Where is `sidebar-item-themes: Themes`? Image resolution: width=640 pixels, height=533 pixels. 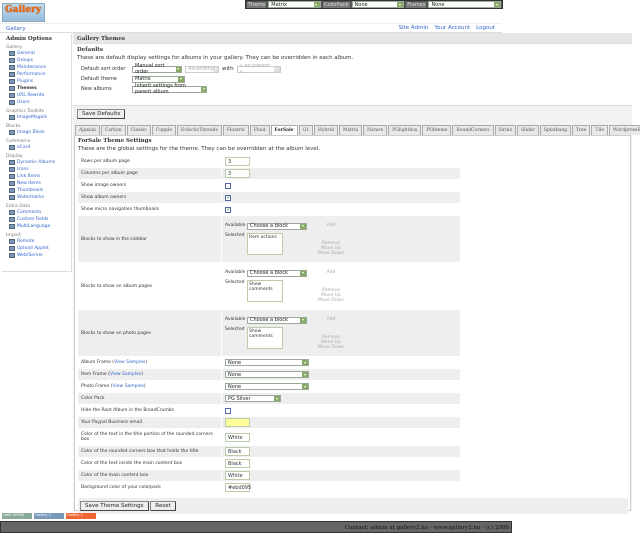
sidebar-item-themes: Themes is located at coordinates (36, 88).